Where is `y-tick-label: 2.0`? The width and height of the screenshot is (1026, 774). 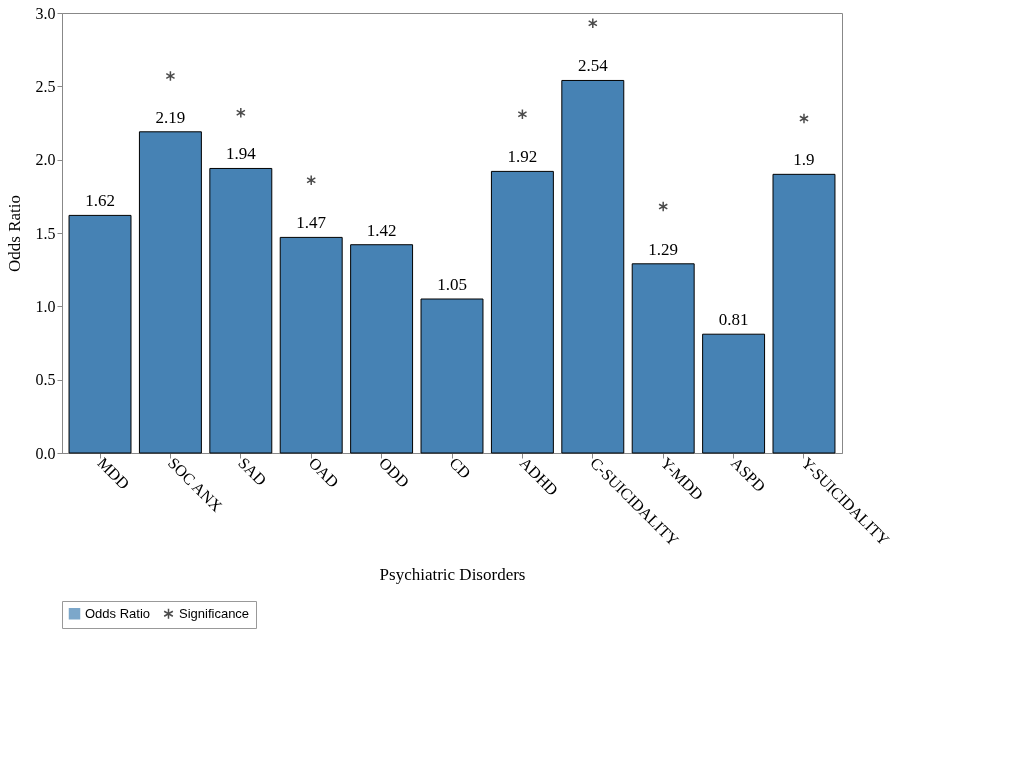 y-tick-label: 2.0 is located at coordinates (45, 160).